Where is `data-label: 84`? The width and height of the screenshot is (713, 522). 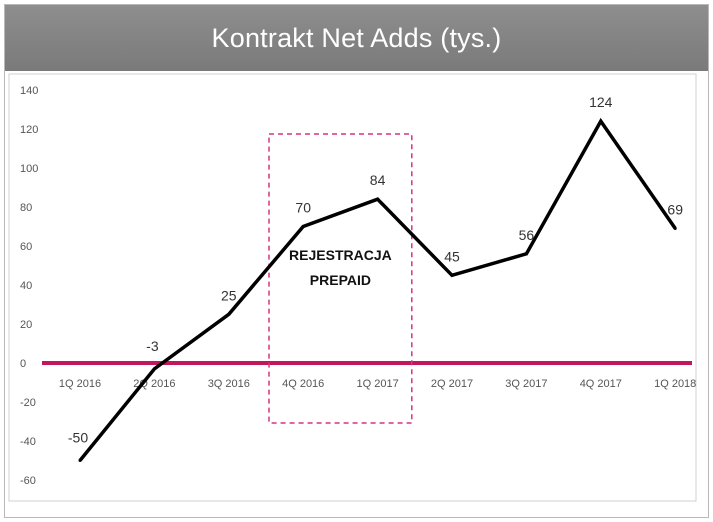
data-label: 84 is located at coordinates (378, 180).